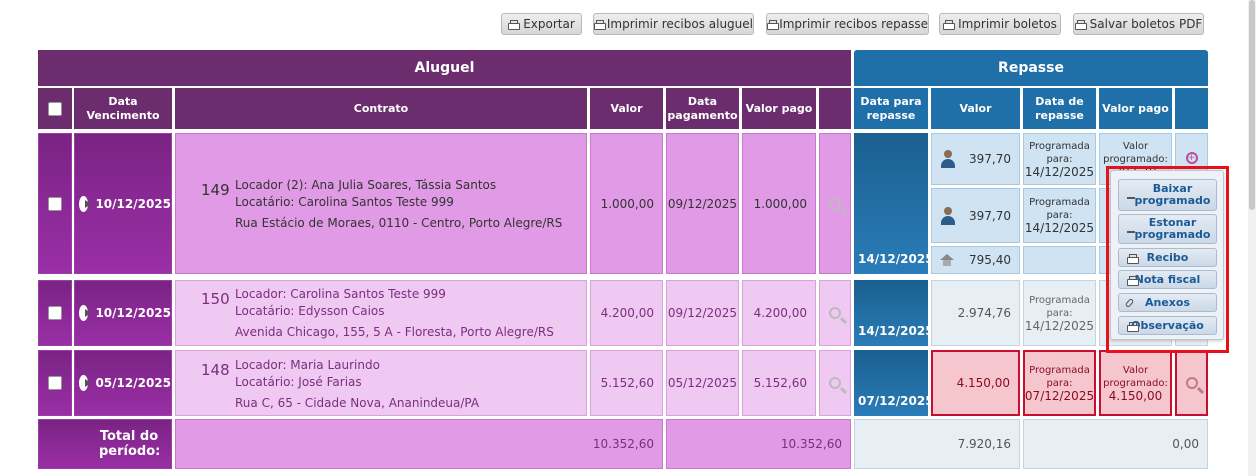  What do you see at coordinates (975, 313) in the screenshot?
I see `repasse-valor-cell: 2.974,76` at bounding box center [975, 313].